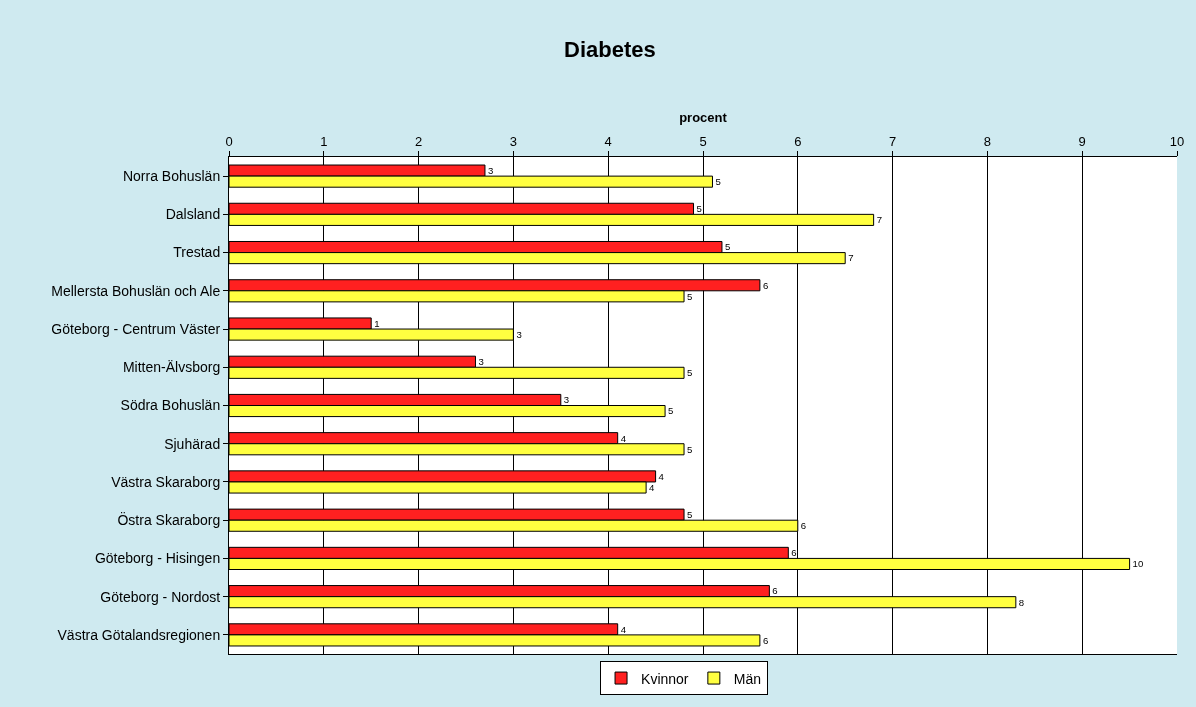 The width and height of the screenshot is (1196, 707). I want to click on y-tick-label: Södra Bohuslän, so click(170, 405).